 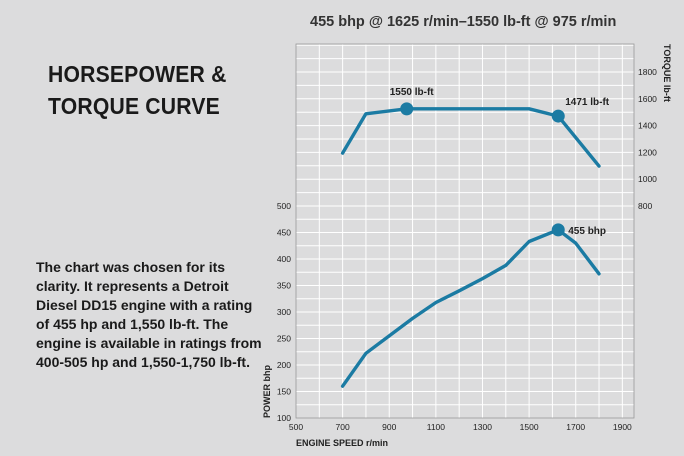 I want to click on x-tick-label: 1500, so click(x=529, y=427).